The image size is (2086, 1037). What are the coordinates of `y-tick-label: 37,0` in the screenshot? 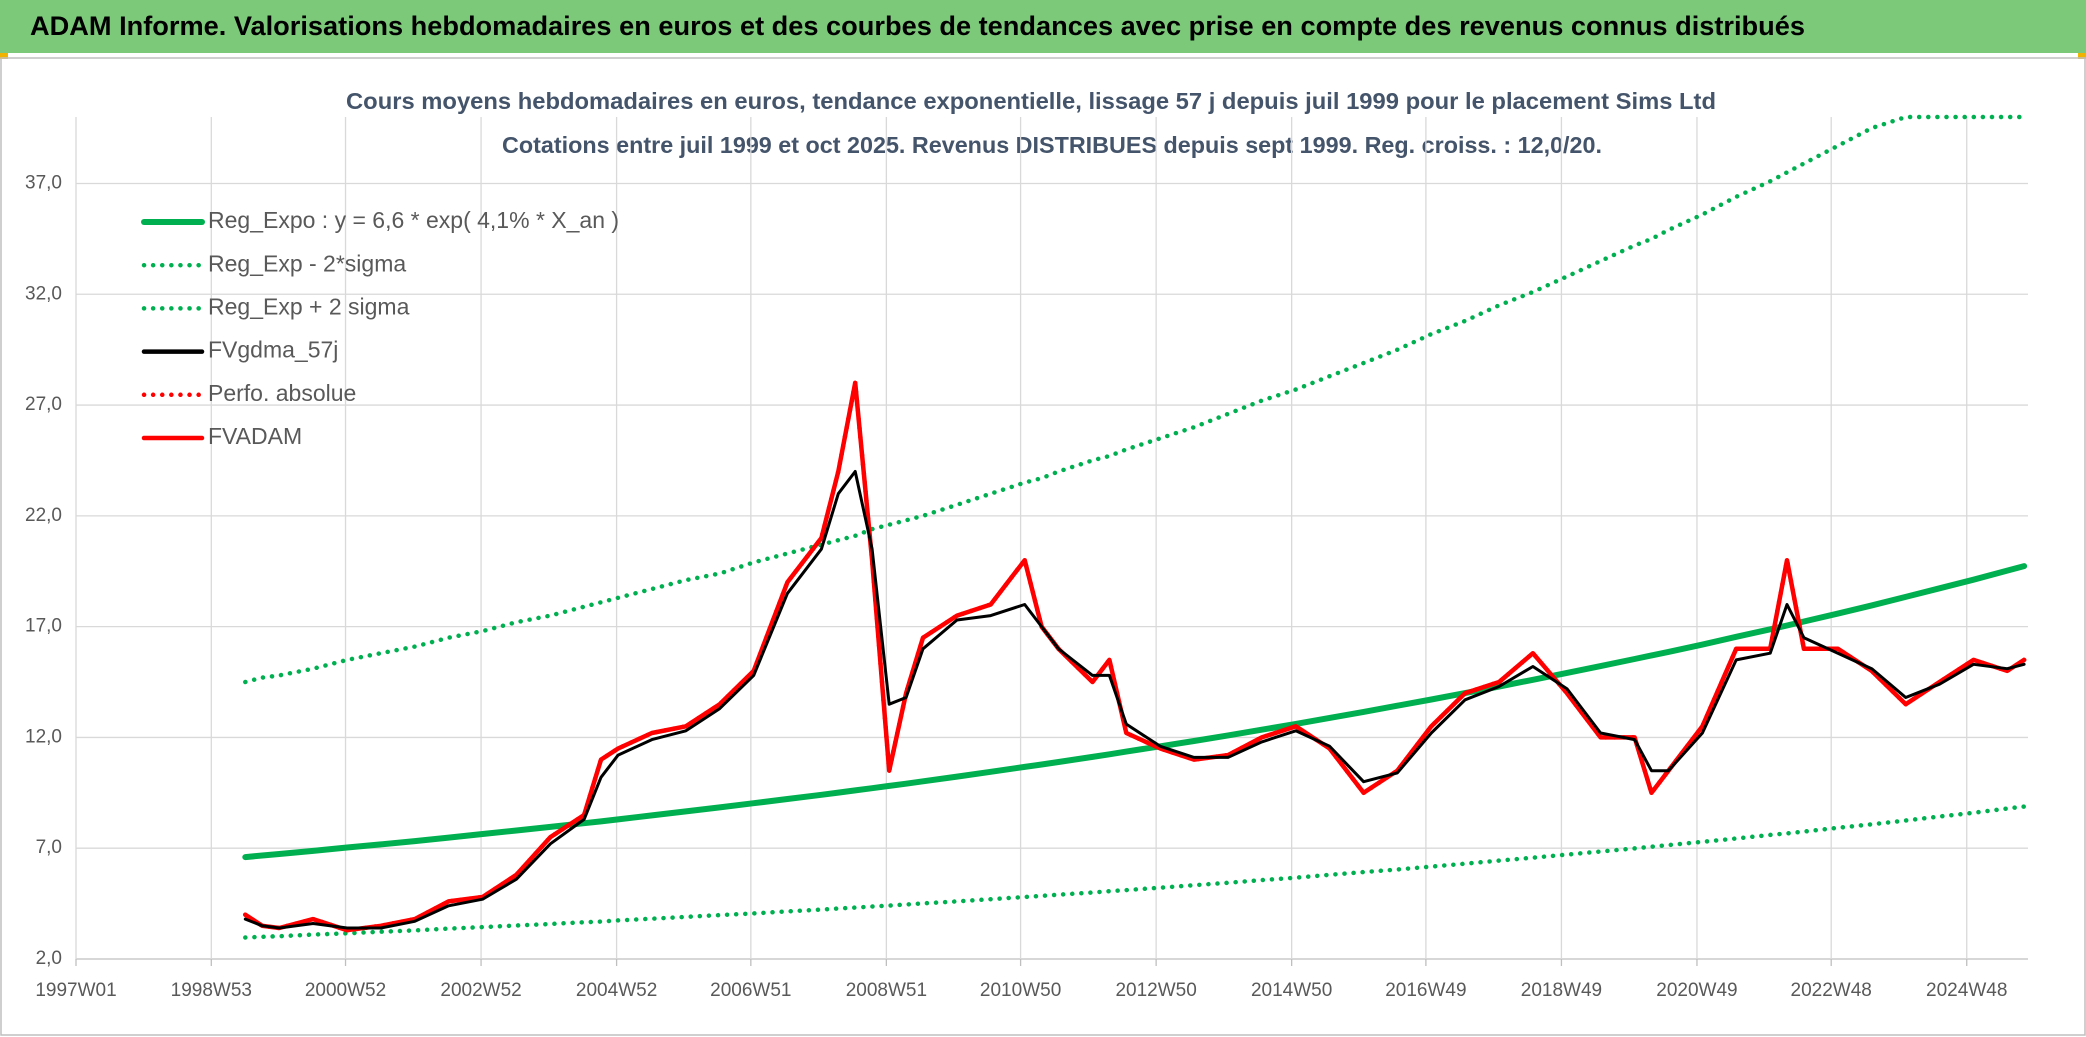 It's located at (43, 182).